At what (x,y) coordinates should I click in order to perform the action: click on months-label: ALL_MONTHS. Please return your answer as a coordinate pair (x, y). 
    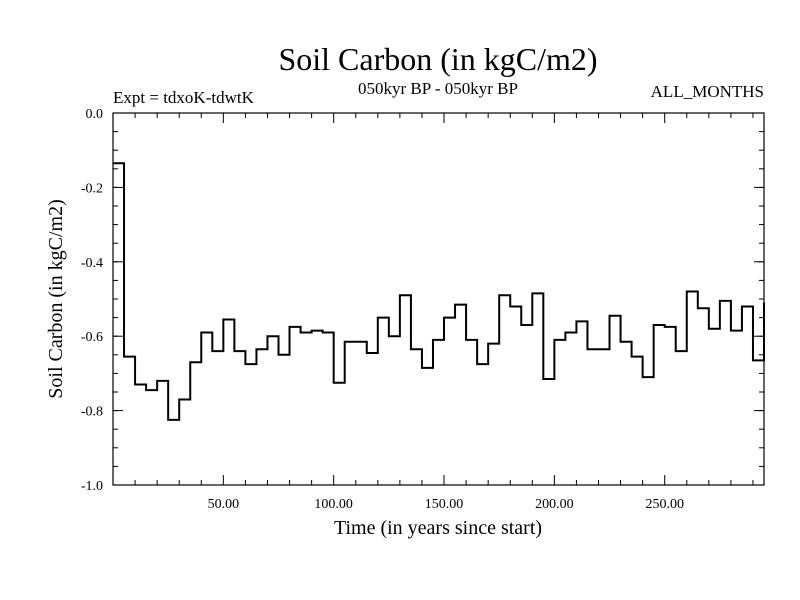
    Looking at the image, I should click on (707, 91).